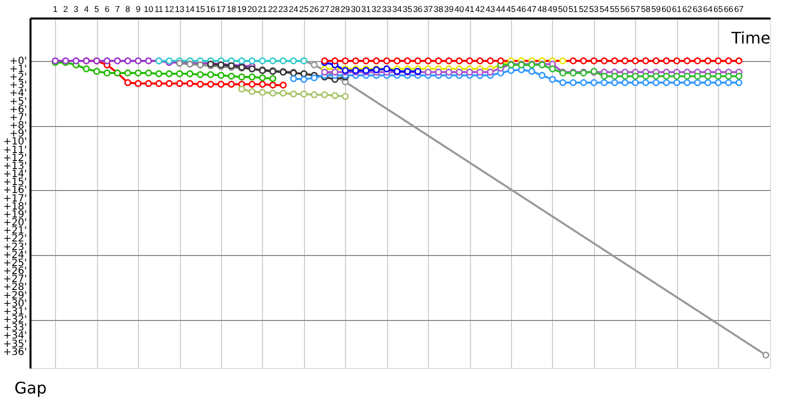  I want to click on x-tick-label: 22, so click(273, 9).